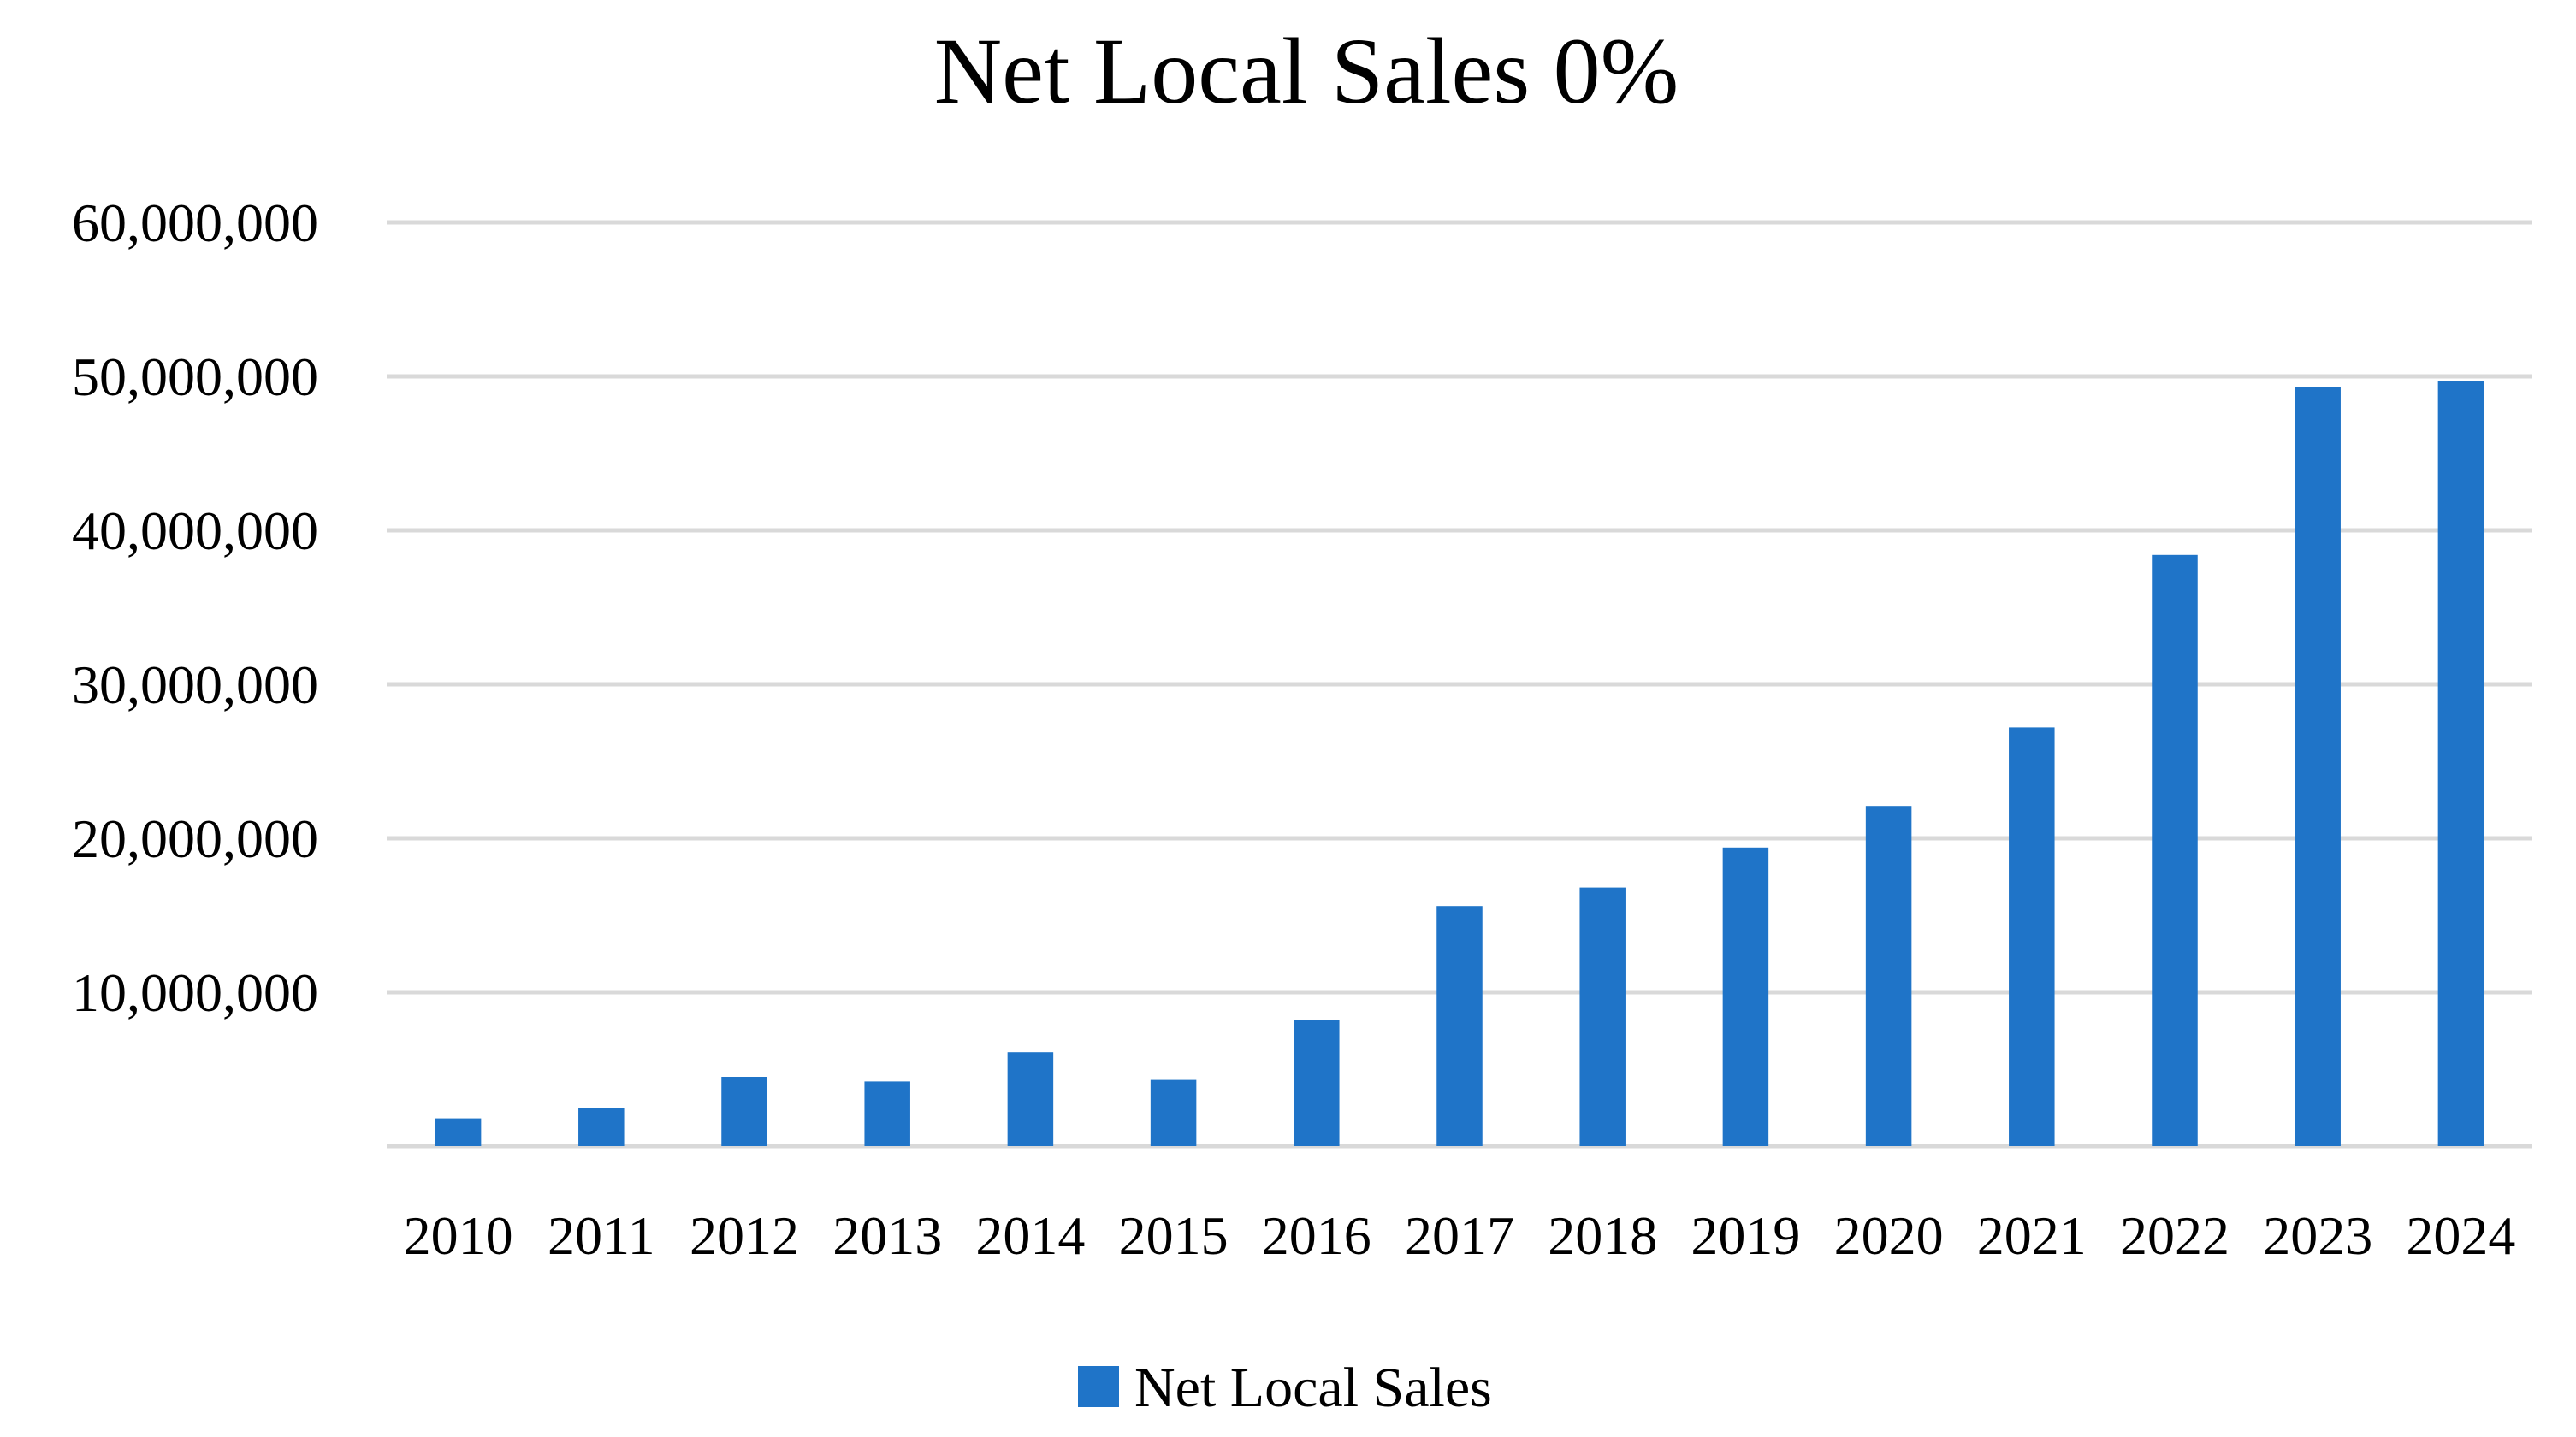 The width and height of the screenshot is (2576, 1437). I want to click on bar-2021, so click(2032, 936).